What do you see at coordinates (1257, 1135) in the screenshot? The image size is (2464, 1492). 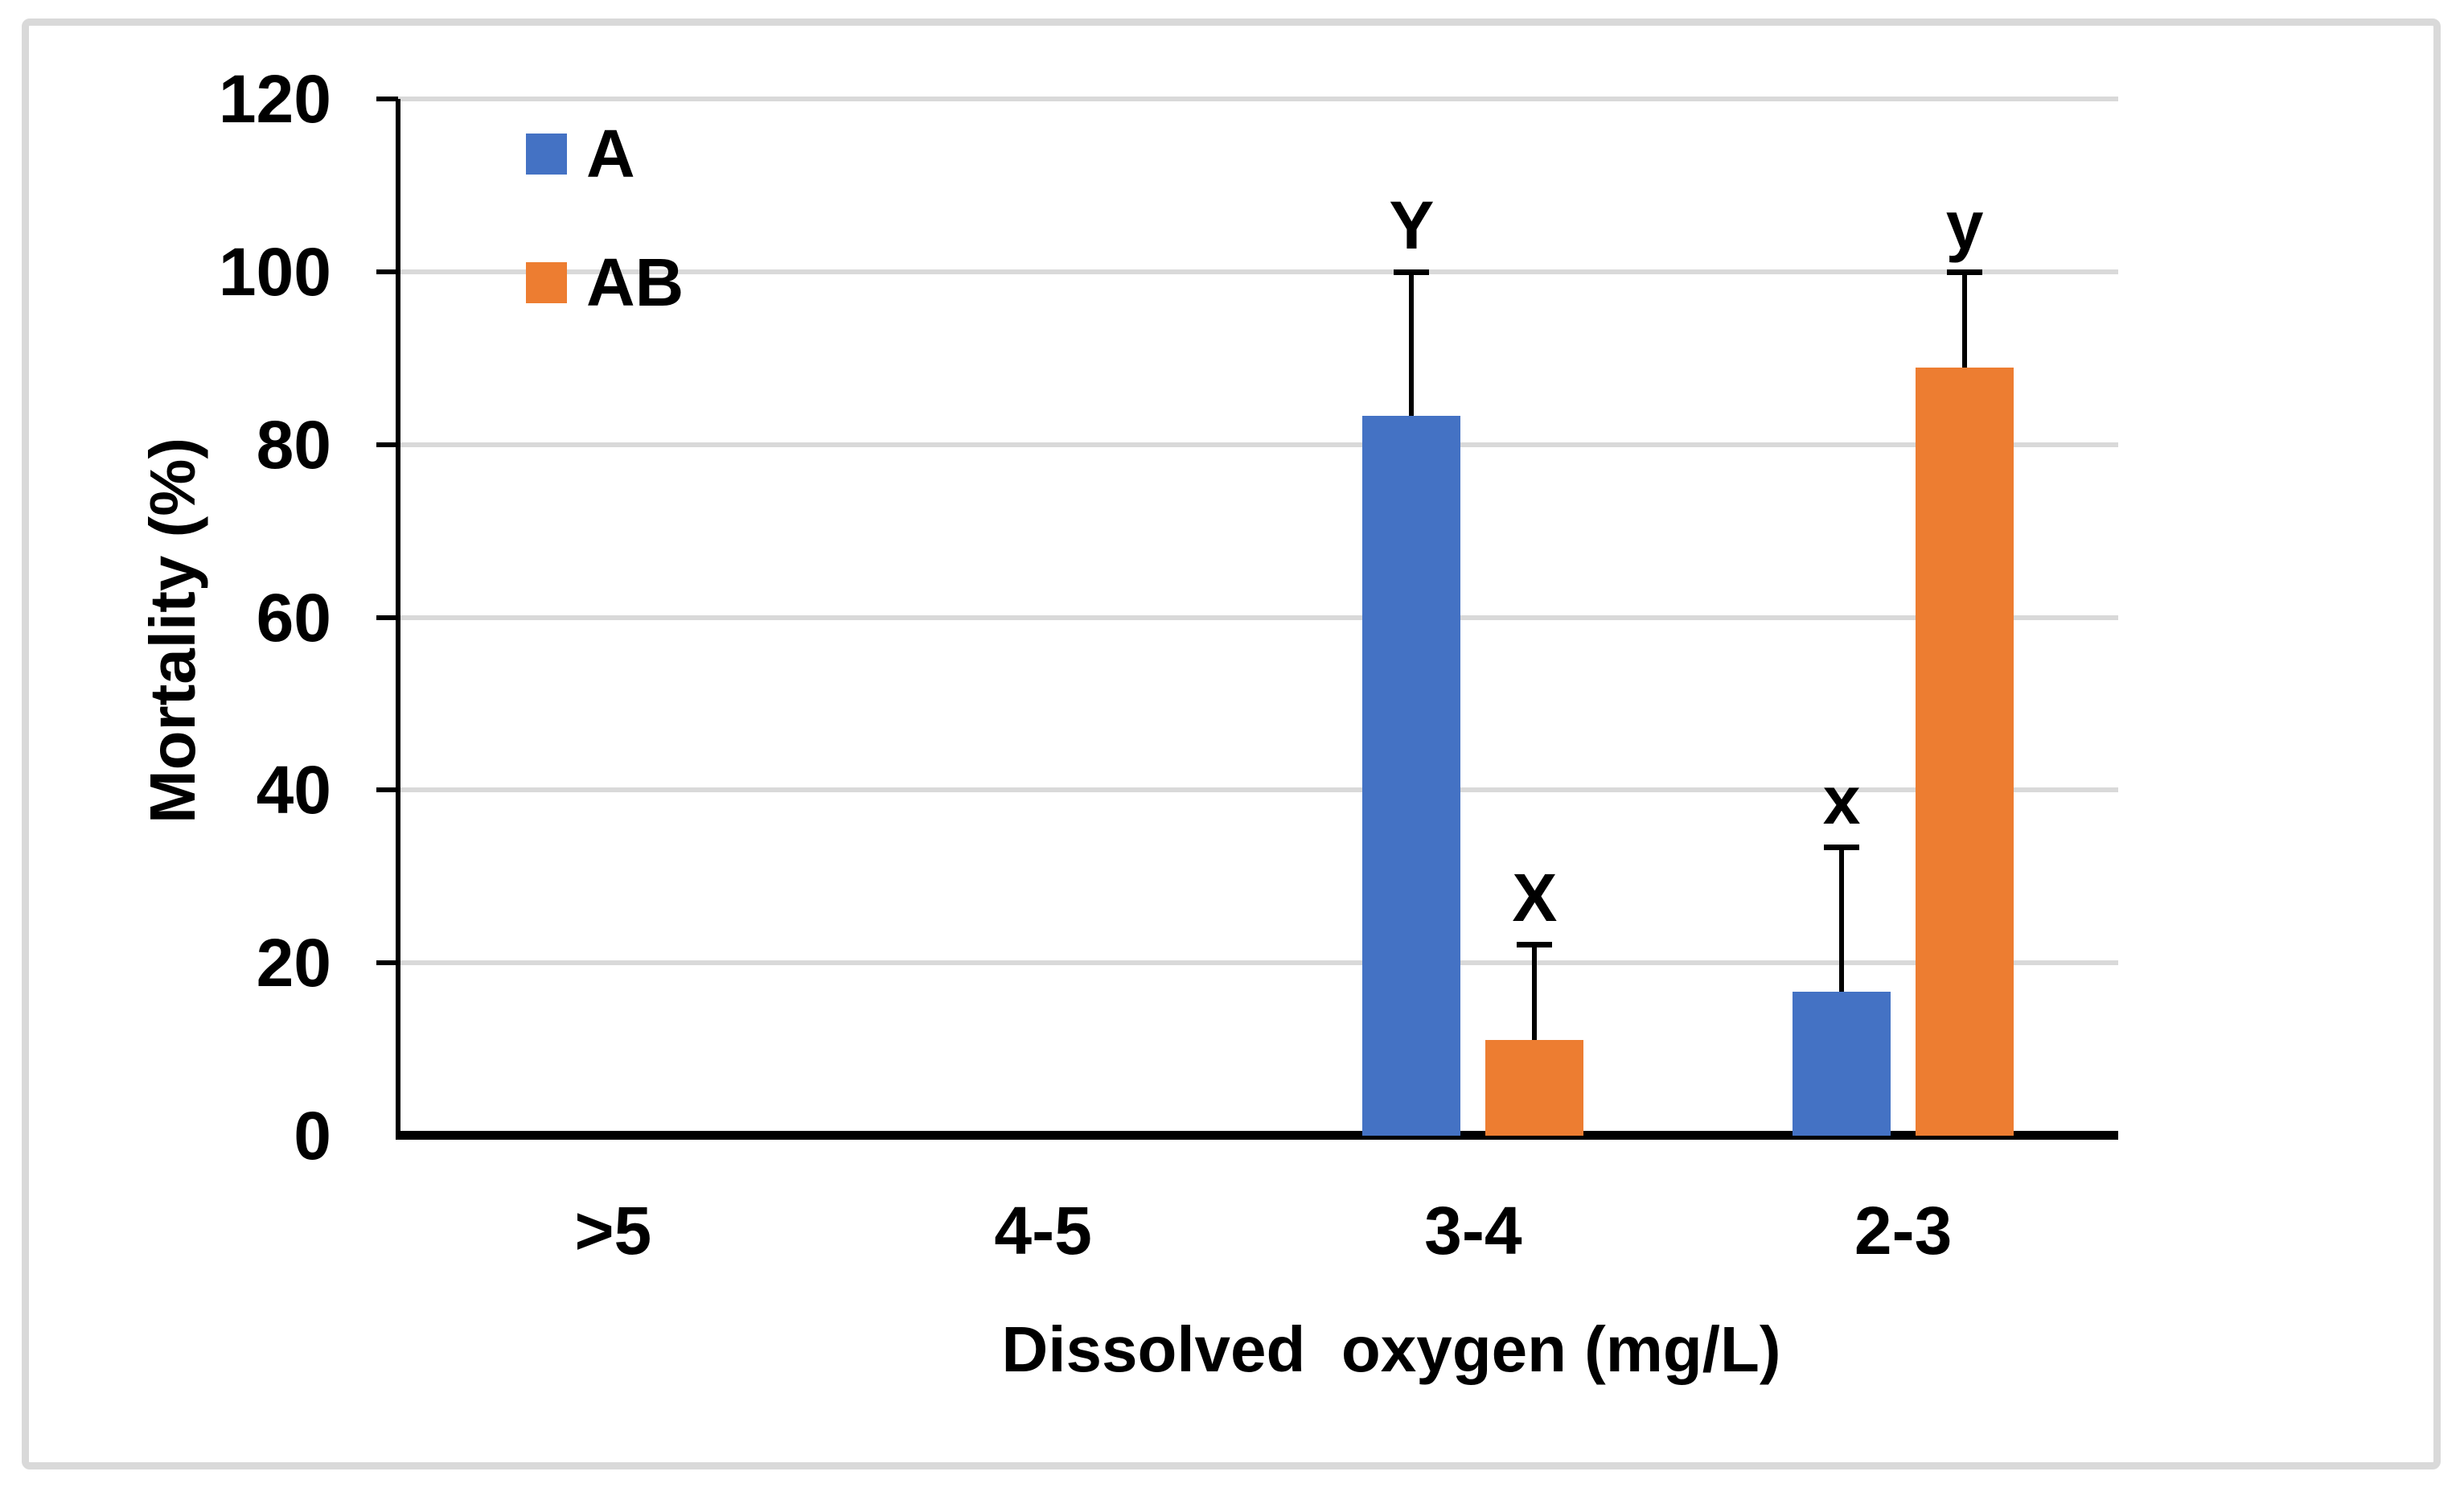 I see `x-axis-line` at bounding box center [1257, 1135].